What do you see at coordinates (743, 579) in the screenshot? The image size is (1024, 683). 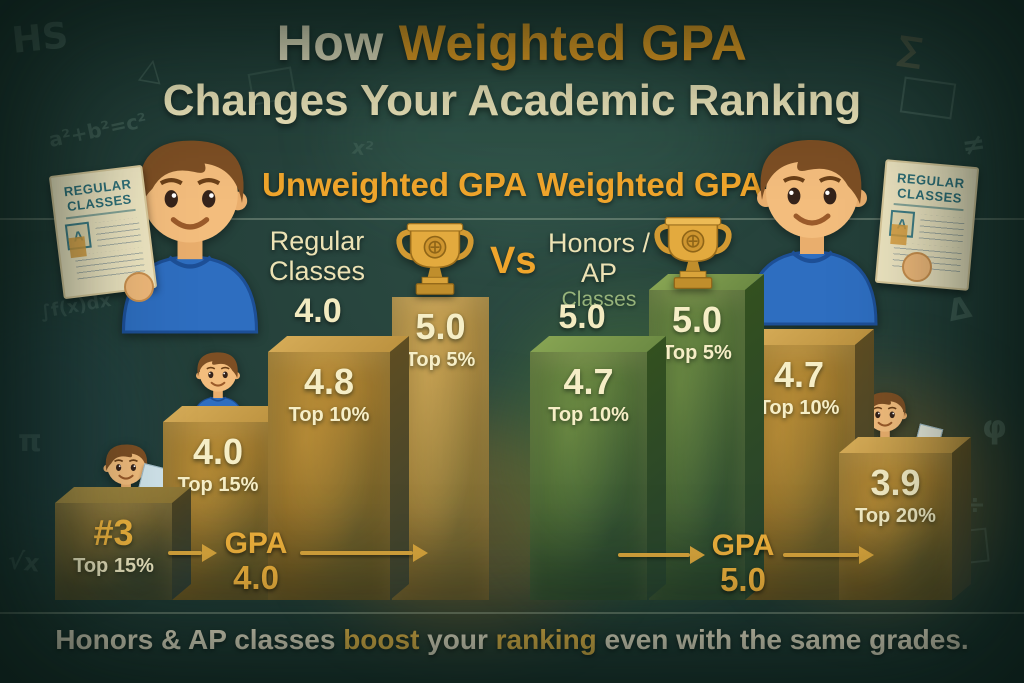 I see `gpa-annotation-value: 5.0` at bounding box center [743, 579].